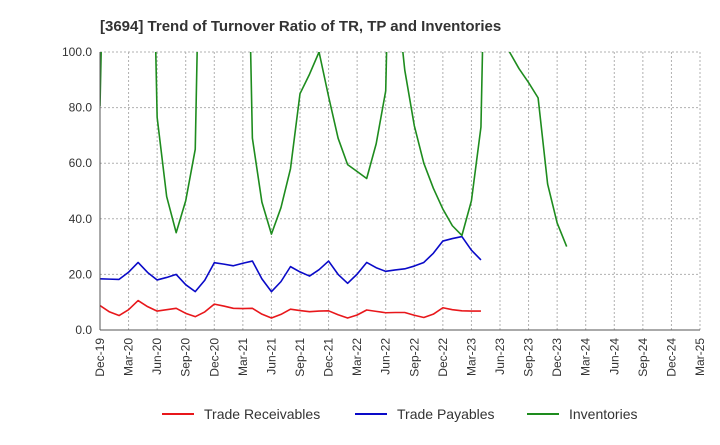 Image resolution: width=720 pixels, height=445 pixels. I want to click on x-tick-label: Mar-23, so click(471, 357).